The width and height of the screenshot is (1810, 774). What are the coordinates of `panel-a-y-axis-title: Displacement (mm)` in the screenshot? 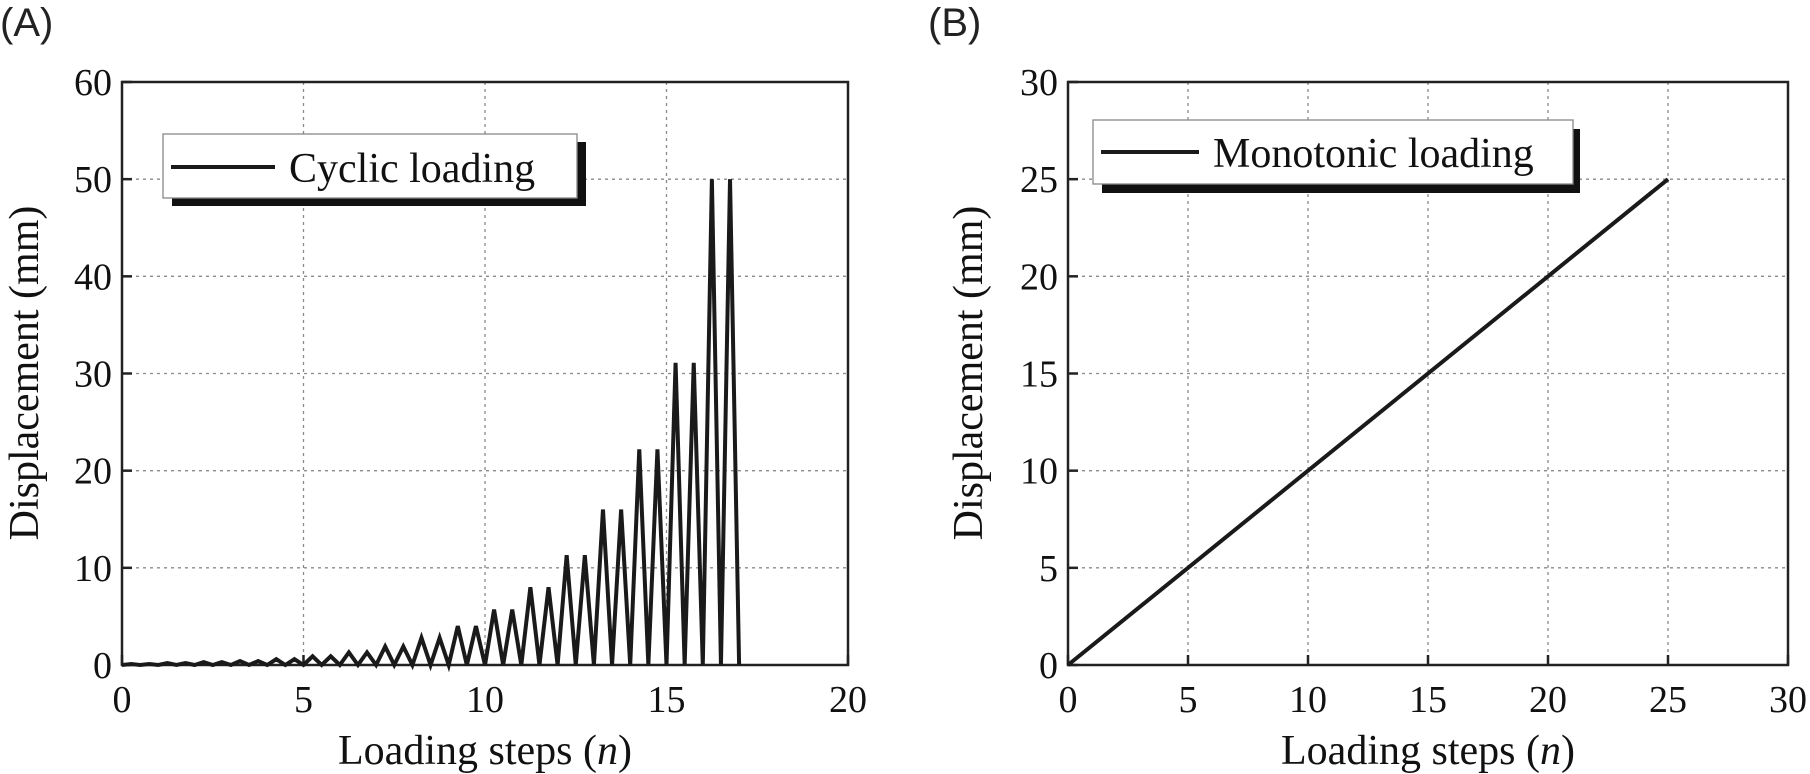 It's located at (25, 373).